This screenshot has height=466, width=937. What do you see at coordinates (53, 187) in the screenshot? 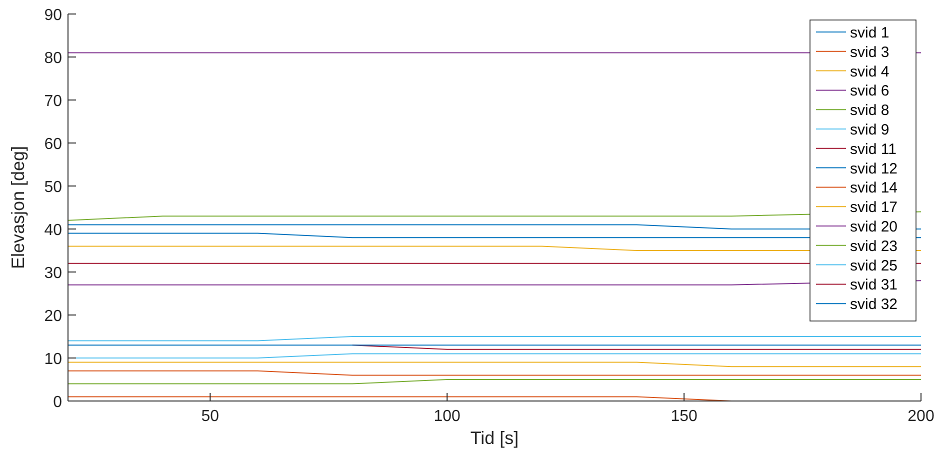
I see `y-tick-label: 50` at bounding box center [53, 187].